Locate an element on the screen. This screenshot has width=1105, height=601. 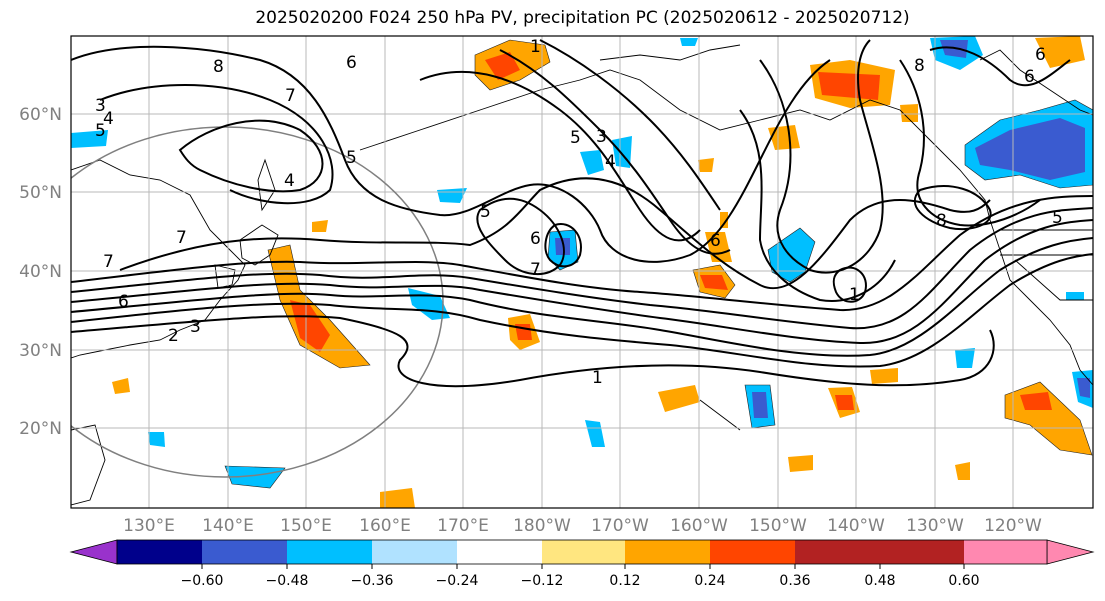
lat-label-20n: 20°N is located at coordinates (40, 429).